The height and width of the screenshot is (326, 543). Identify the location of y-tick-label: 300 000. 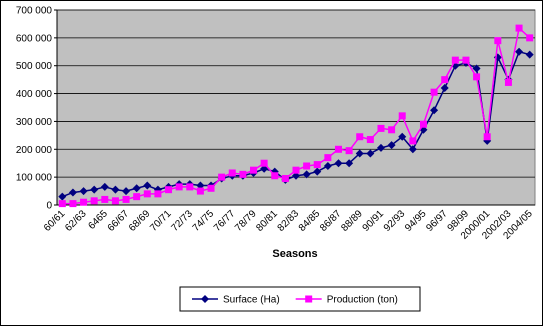
(34, 122).